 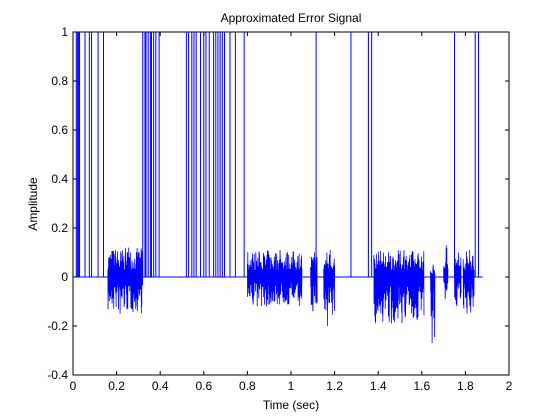 I want to click on x-tick-label: 0.6, so click(x=203, y=386).